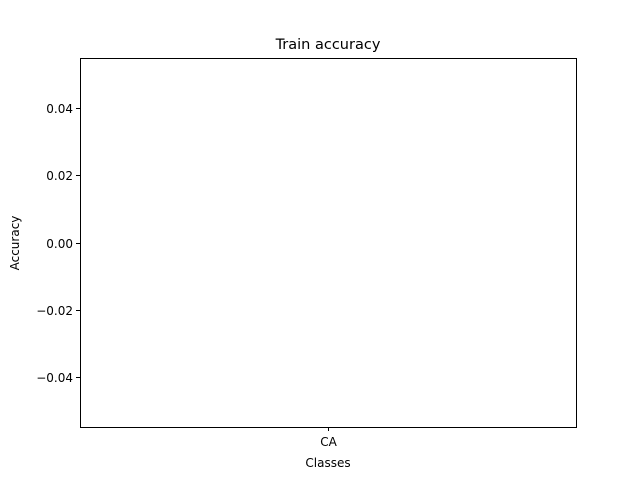 The height and width of the screenshot is (484, 640). I want to click on y-tick-label: 0.04, so click(59, 109).